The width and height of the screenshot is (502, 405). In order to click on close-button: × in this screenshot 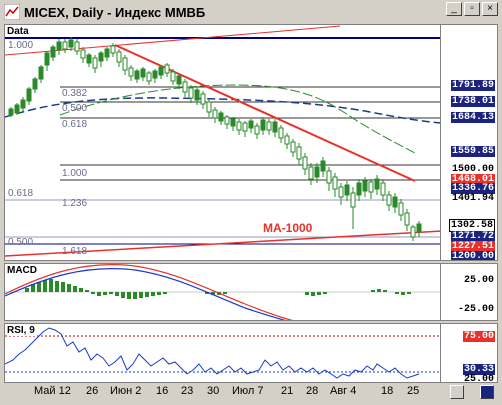, I will do `click(490, 9)`.